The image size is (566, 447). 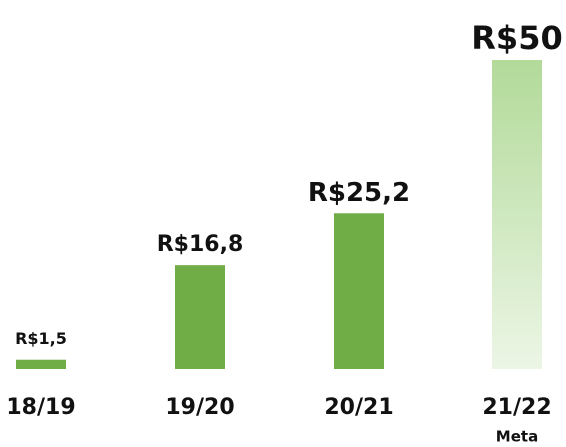 I want to click on x-tick-label: 21/22, so click(x=516, y=407).